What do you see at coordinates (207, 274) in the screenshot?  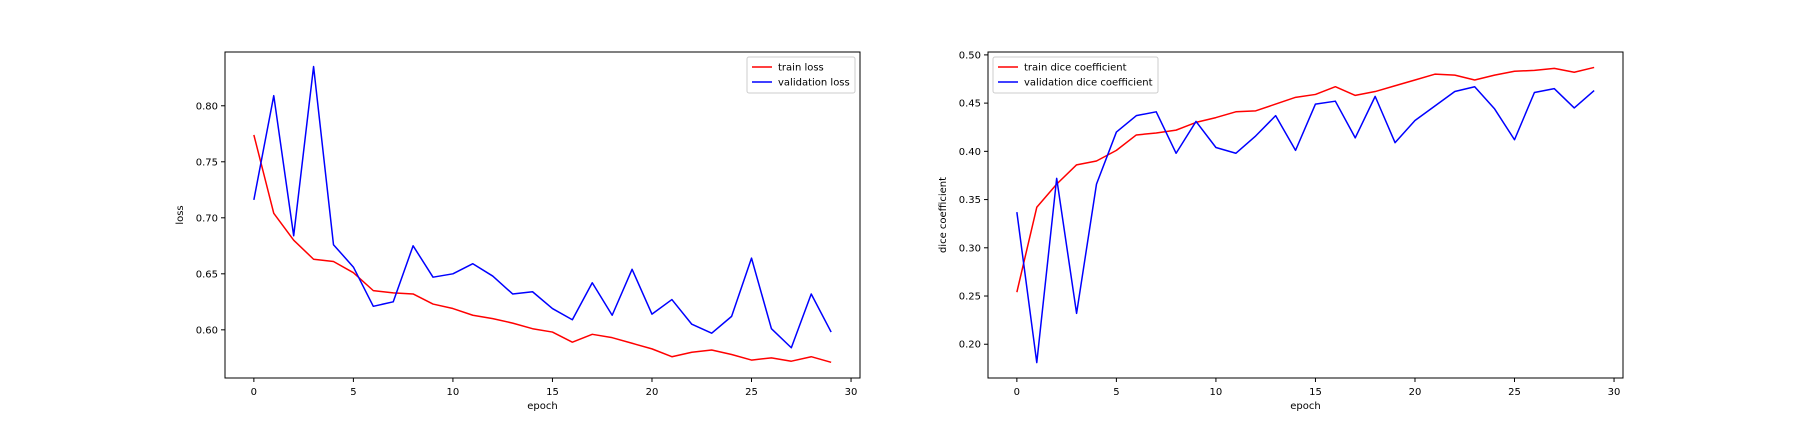 I see `y-tick-label: 0.65` at bounding box center [207, 274].